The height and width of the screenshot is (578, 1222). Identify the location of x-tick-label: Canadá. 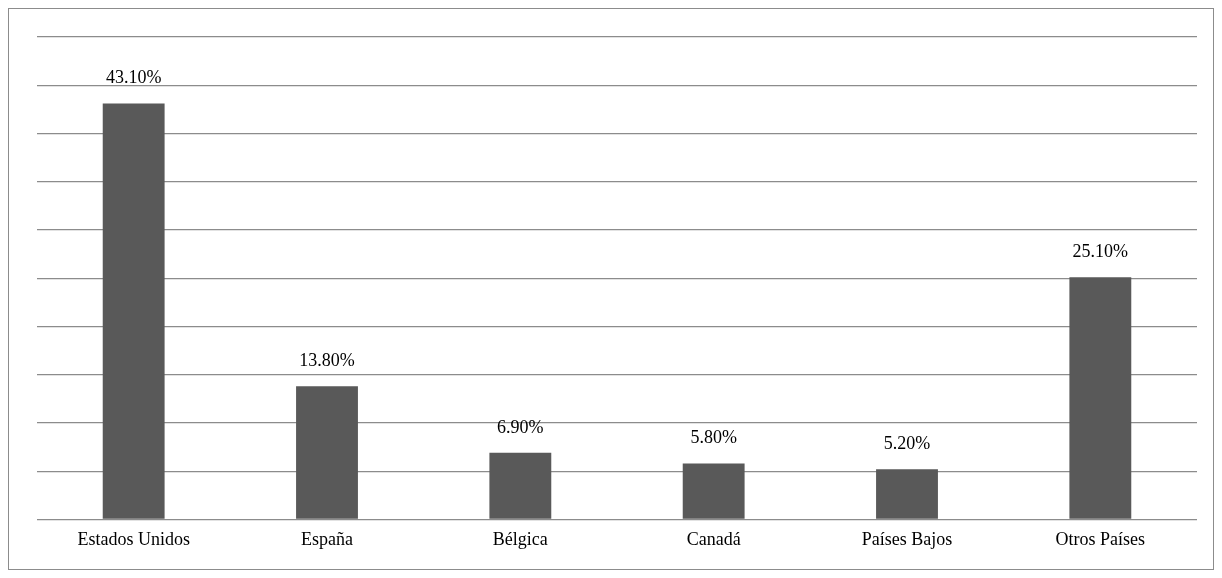
(713, 538).